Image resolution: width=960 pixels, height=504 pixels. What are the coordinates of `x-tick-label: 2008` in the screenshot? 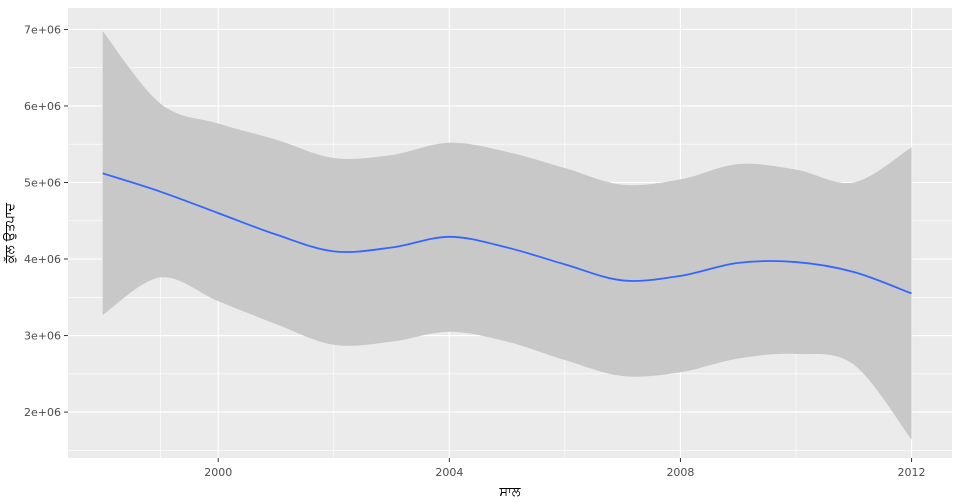 It's located at (680, 472).